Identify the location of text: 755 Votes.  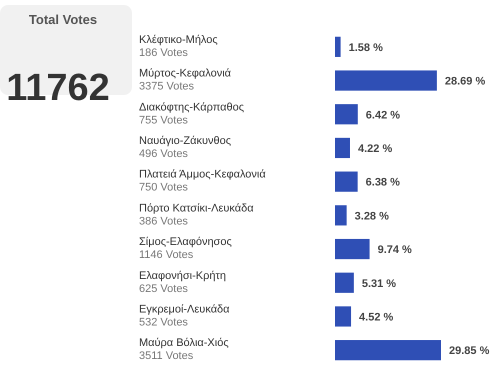
(163, 120).